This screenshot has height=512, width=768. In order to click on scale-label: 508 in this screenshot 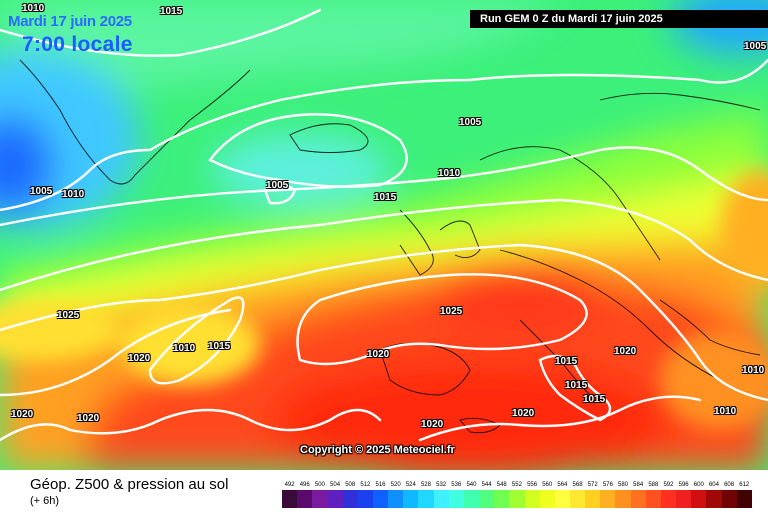, I will do `click(350, 485)`.